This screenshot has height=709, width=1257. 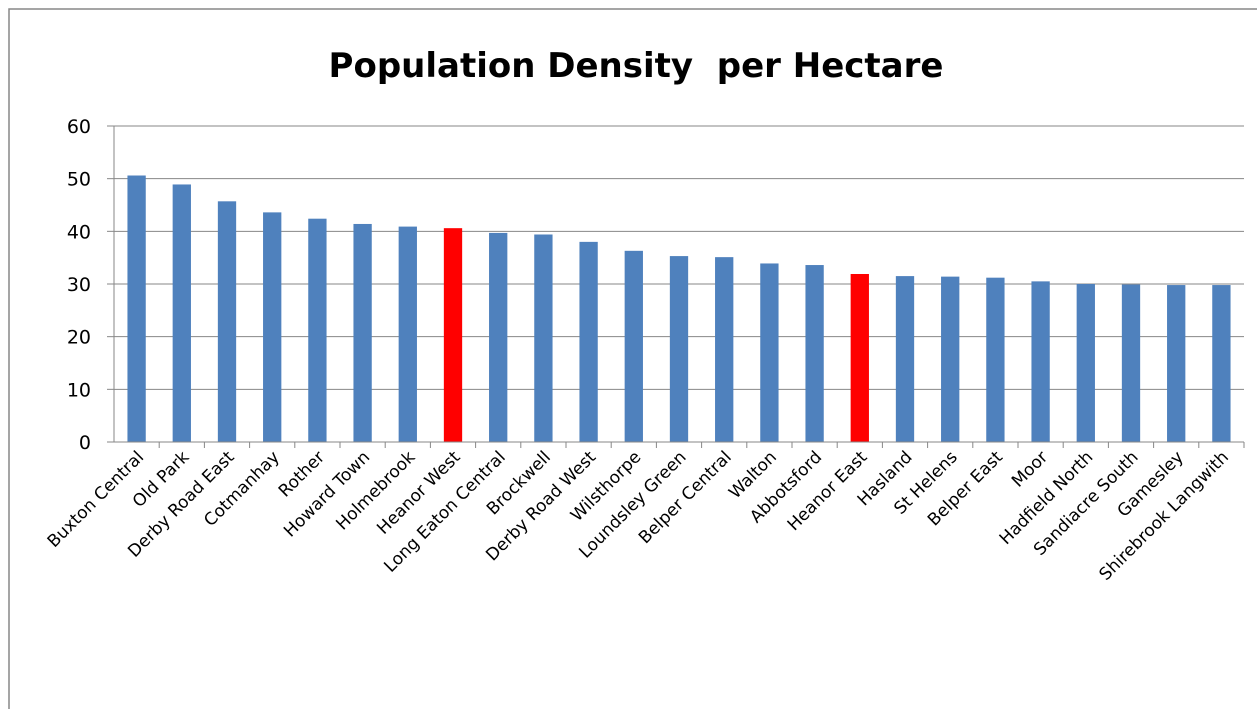 I want to click on y-tick-label: 30, so click(x=79, y=285).